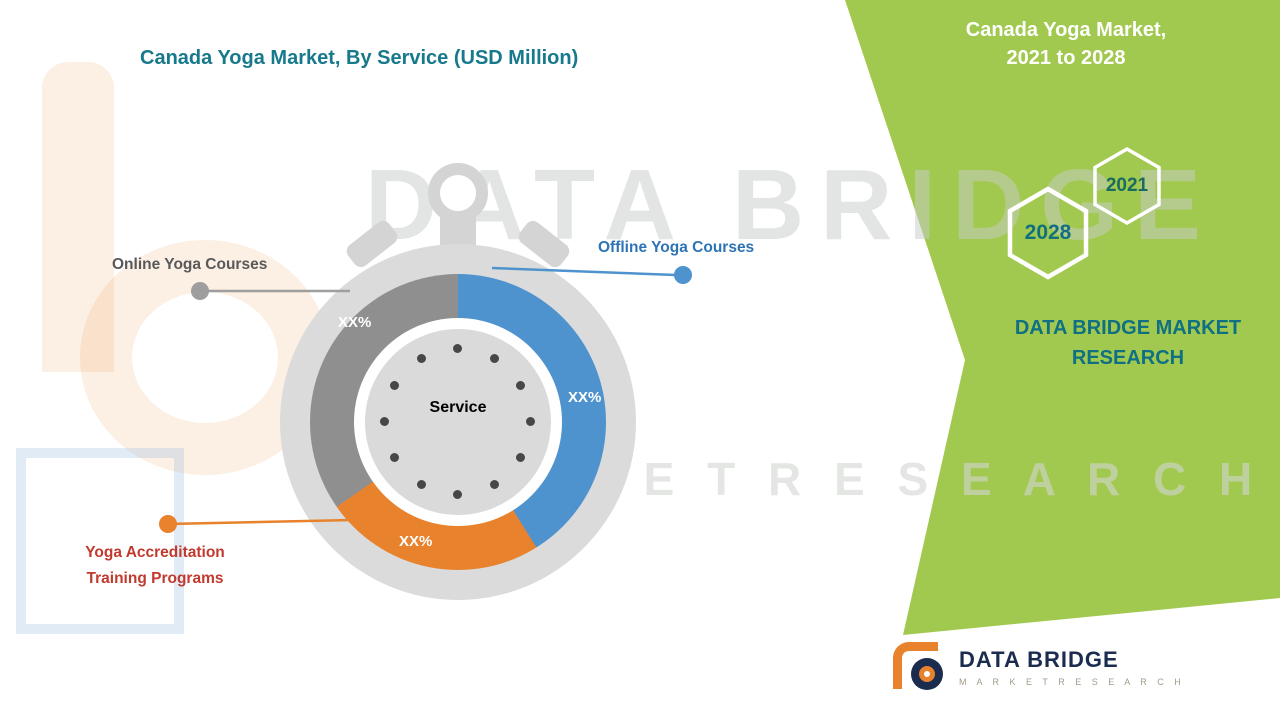 This screenshot has width=1280, height=720. I want to click on pct-label-online: XX%, so click(355, 322).